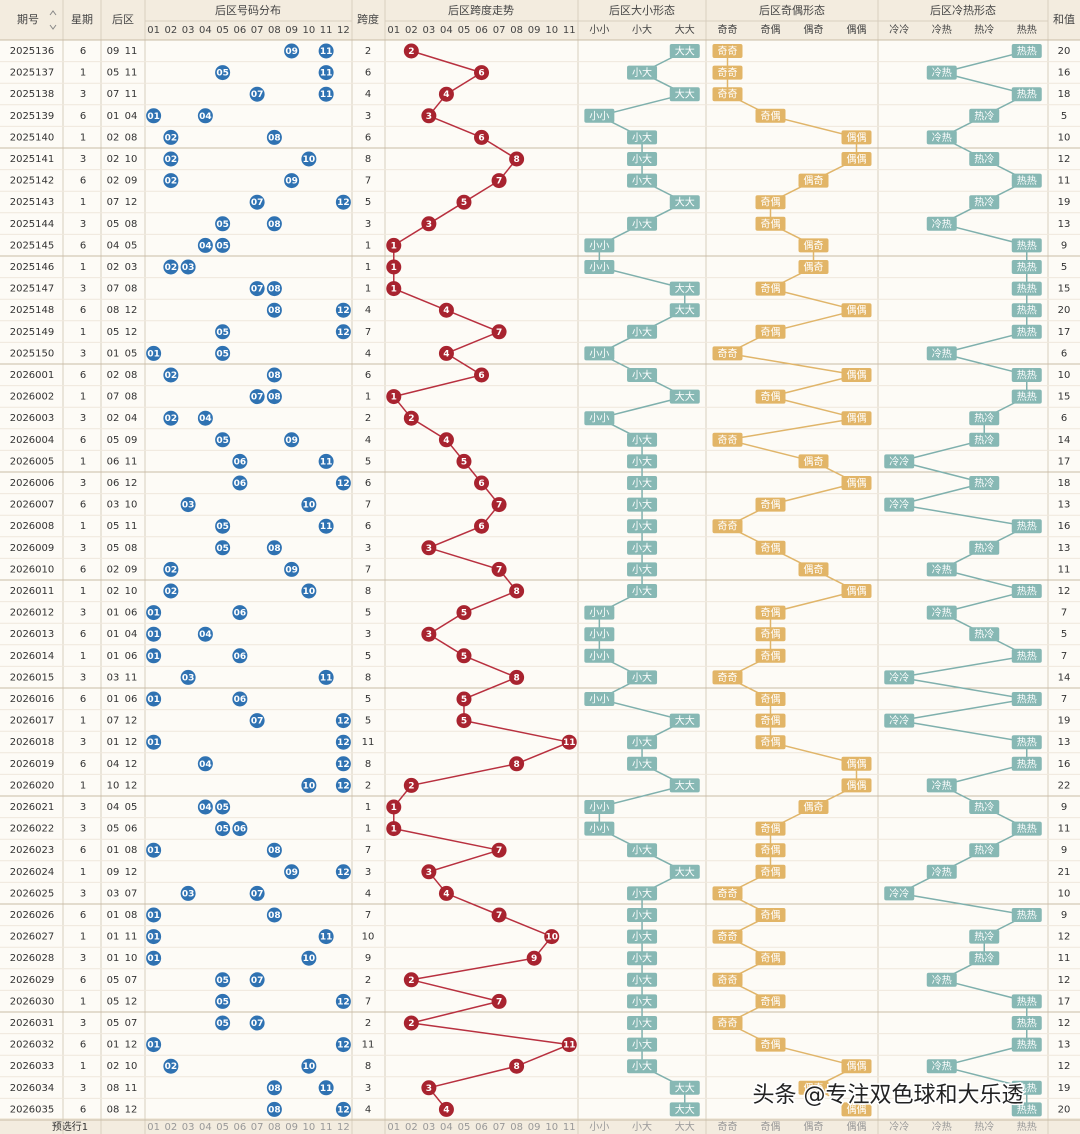 Image resolution: width=1080 pixels, height=1134 pixels. Describe the element at coordinates (1064, 1066) in the screenshot. I see `sum: 12` at that location.